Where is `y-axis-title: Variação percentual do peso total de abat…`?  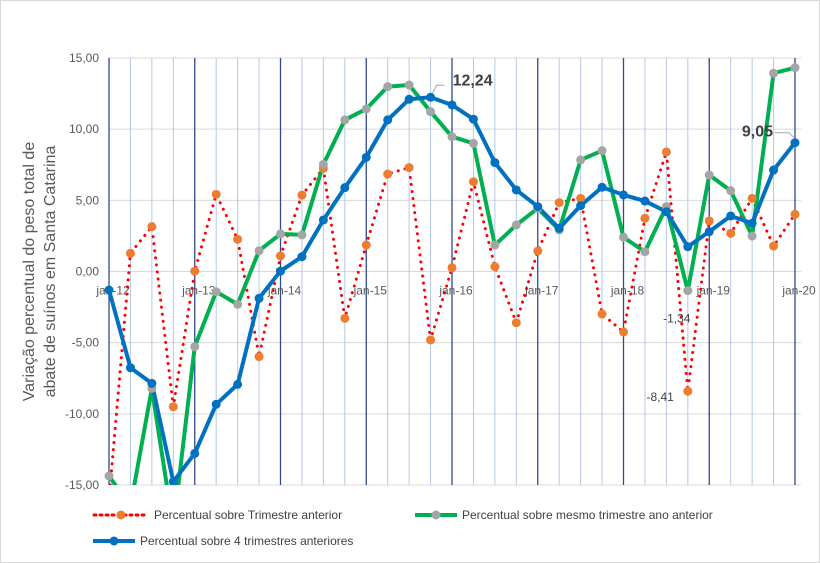 y-axis-title: Variação percentual do peso total de abat… is located at coordinates (40, 272).